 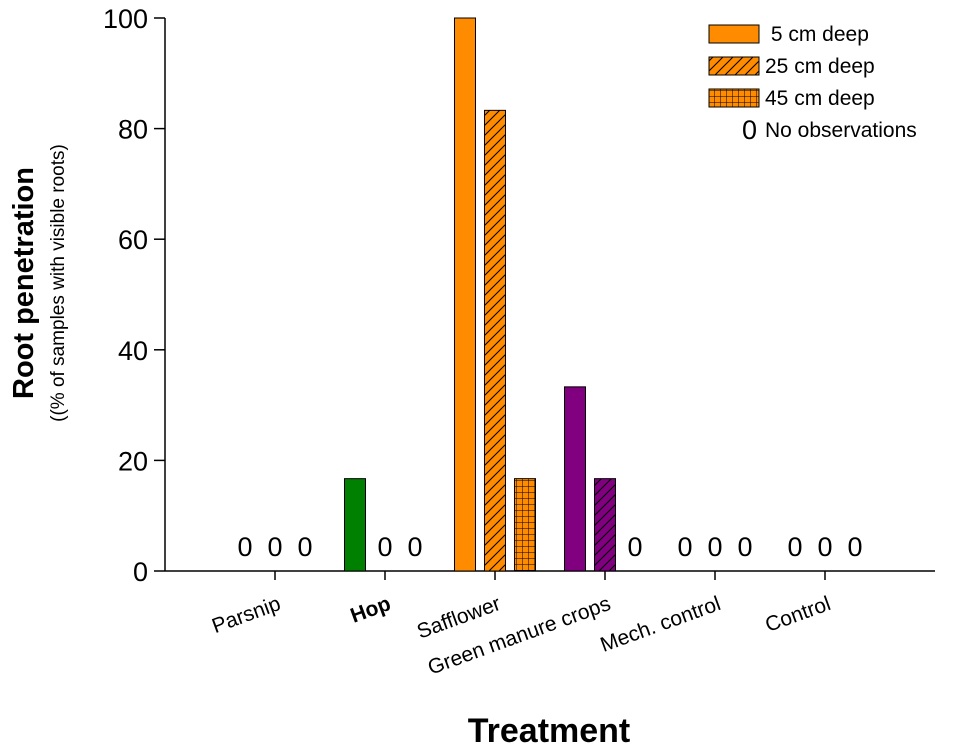 What do you see at coordinates (841, 130) in the screenshot?
I see `legend-label: No observations` at bounding box center [841, 130].